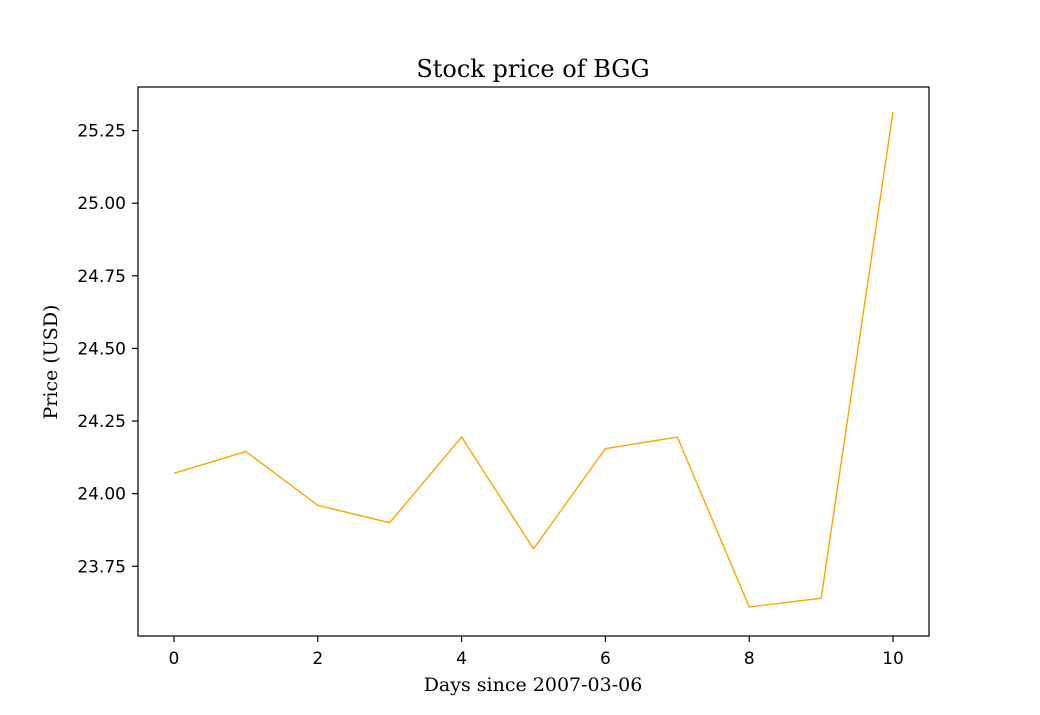 The width and height of the screenshot is (1040, 715). Describe the element at coordinates (317, 659) in the screenshot. I see `x-tick-label: 2` at that location.